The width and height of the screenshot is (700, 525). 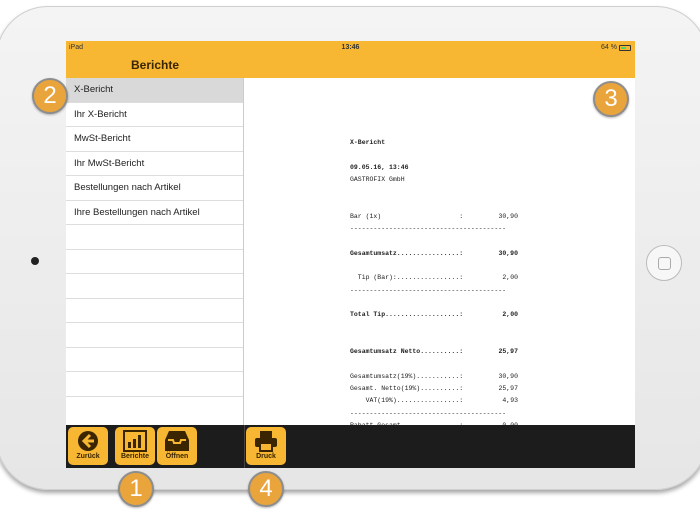 I want to click on report-line-label: Gesamtumsatz................:, so click(x=407, y=253).